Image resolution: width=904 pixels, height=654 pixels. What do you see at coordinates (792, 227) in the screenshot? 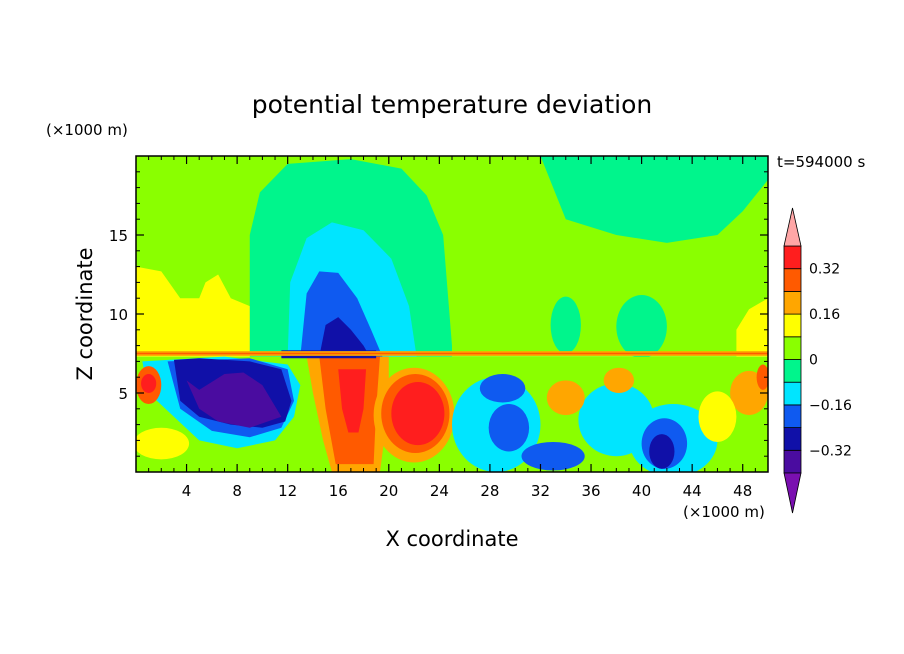
I see `colorbar-max-arrow` at bounding box center [792, 227].